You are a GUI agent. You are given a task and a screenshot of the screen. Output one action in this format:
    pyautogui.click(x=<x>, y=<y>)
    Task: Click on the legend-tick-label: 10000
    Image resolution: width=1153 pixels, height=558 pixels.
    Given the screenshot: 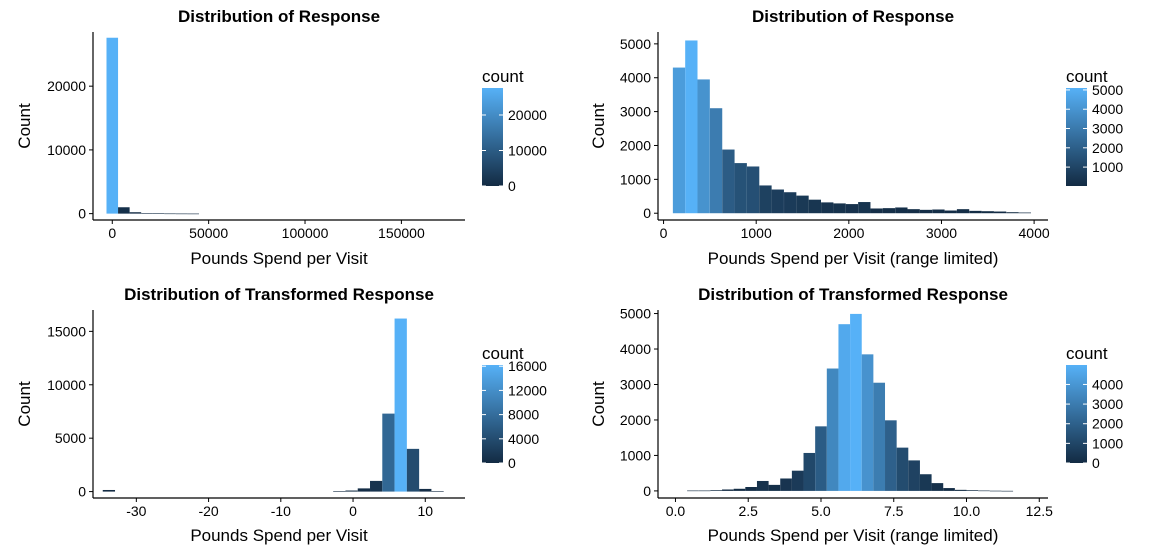 What is the action you would take?
    pyautogui.click(x=527, y=150)
    